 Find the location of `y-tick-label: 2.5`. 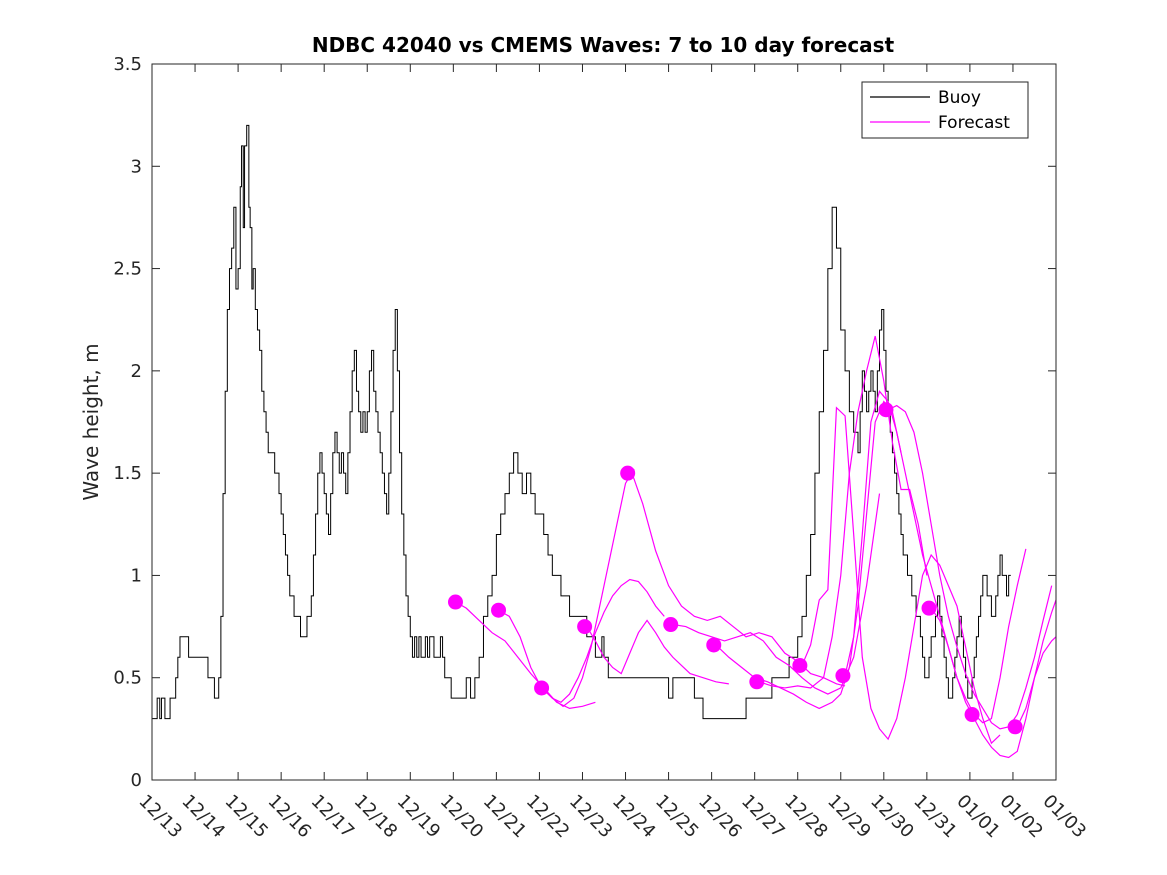

y-tick-label: 2.5 is located at coordinates (127, 269).